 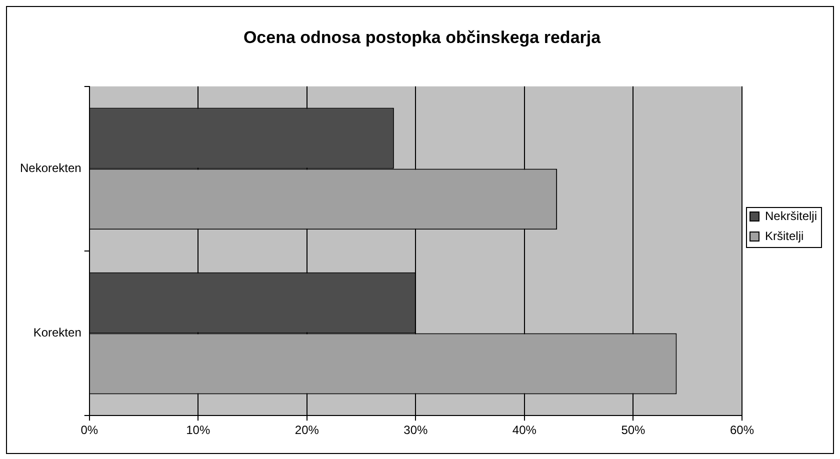 What do you see at coordinates (791, 215) in the screenshot?
I see `legend-label: Nekršitelji` at bounding box center [791, 215].